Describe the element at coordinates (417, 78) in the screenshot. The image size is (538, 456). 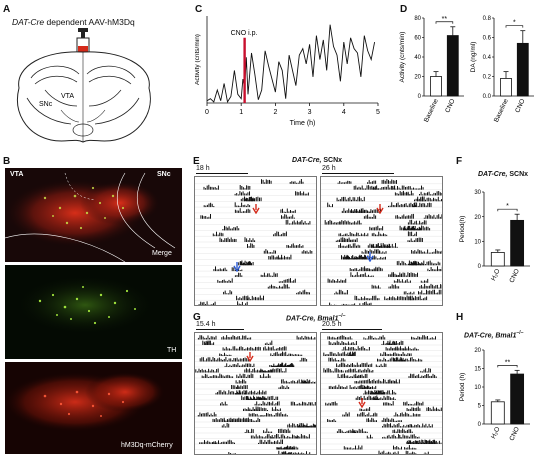
I see `y-tick-label: 20` at that location.